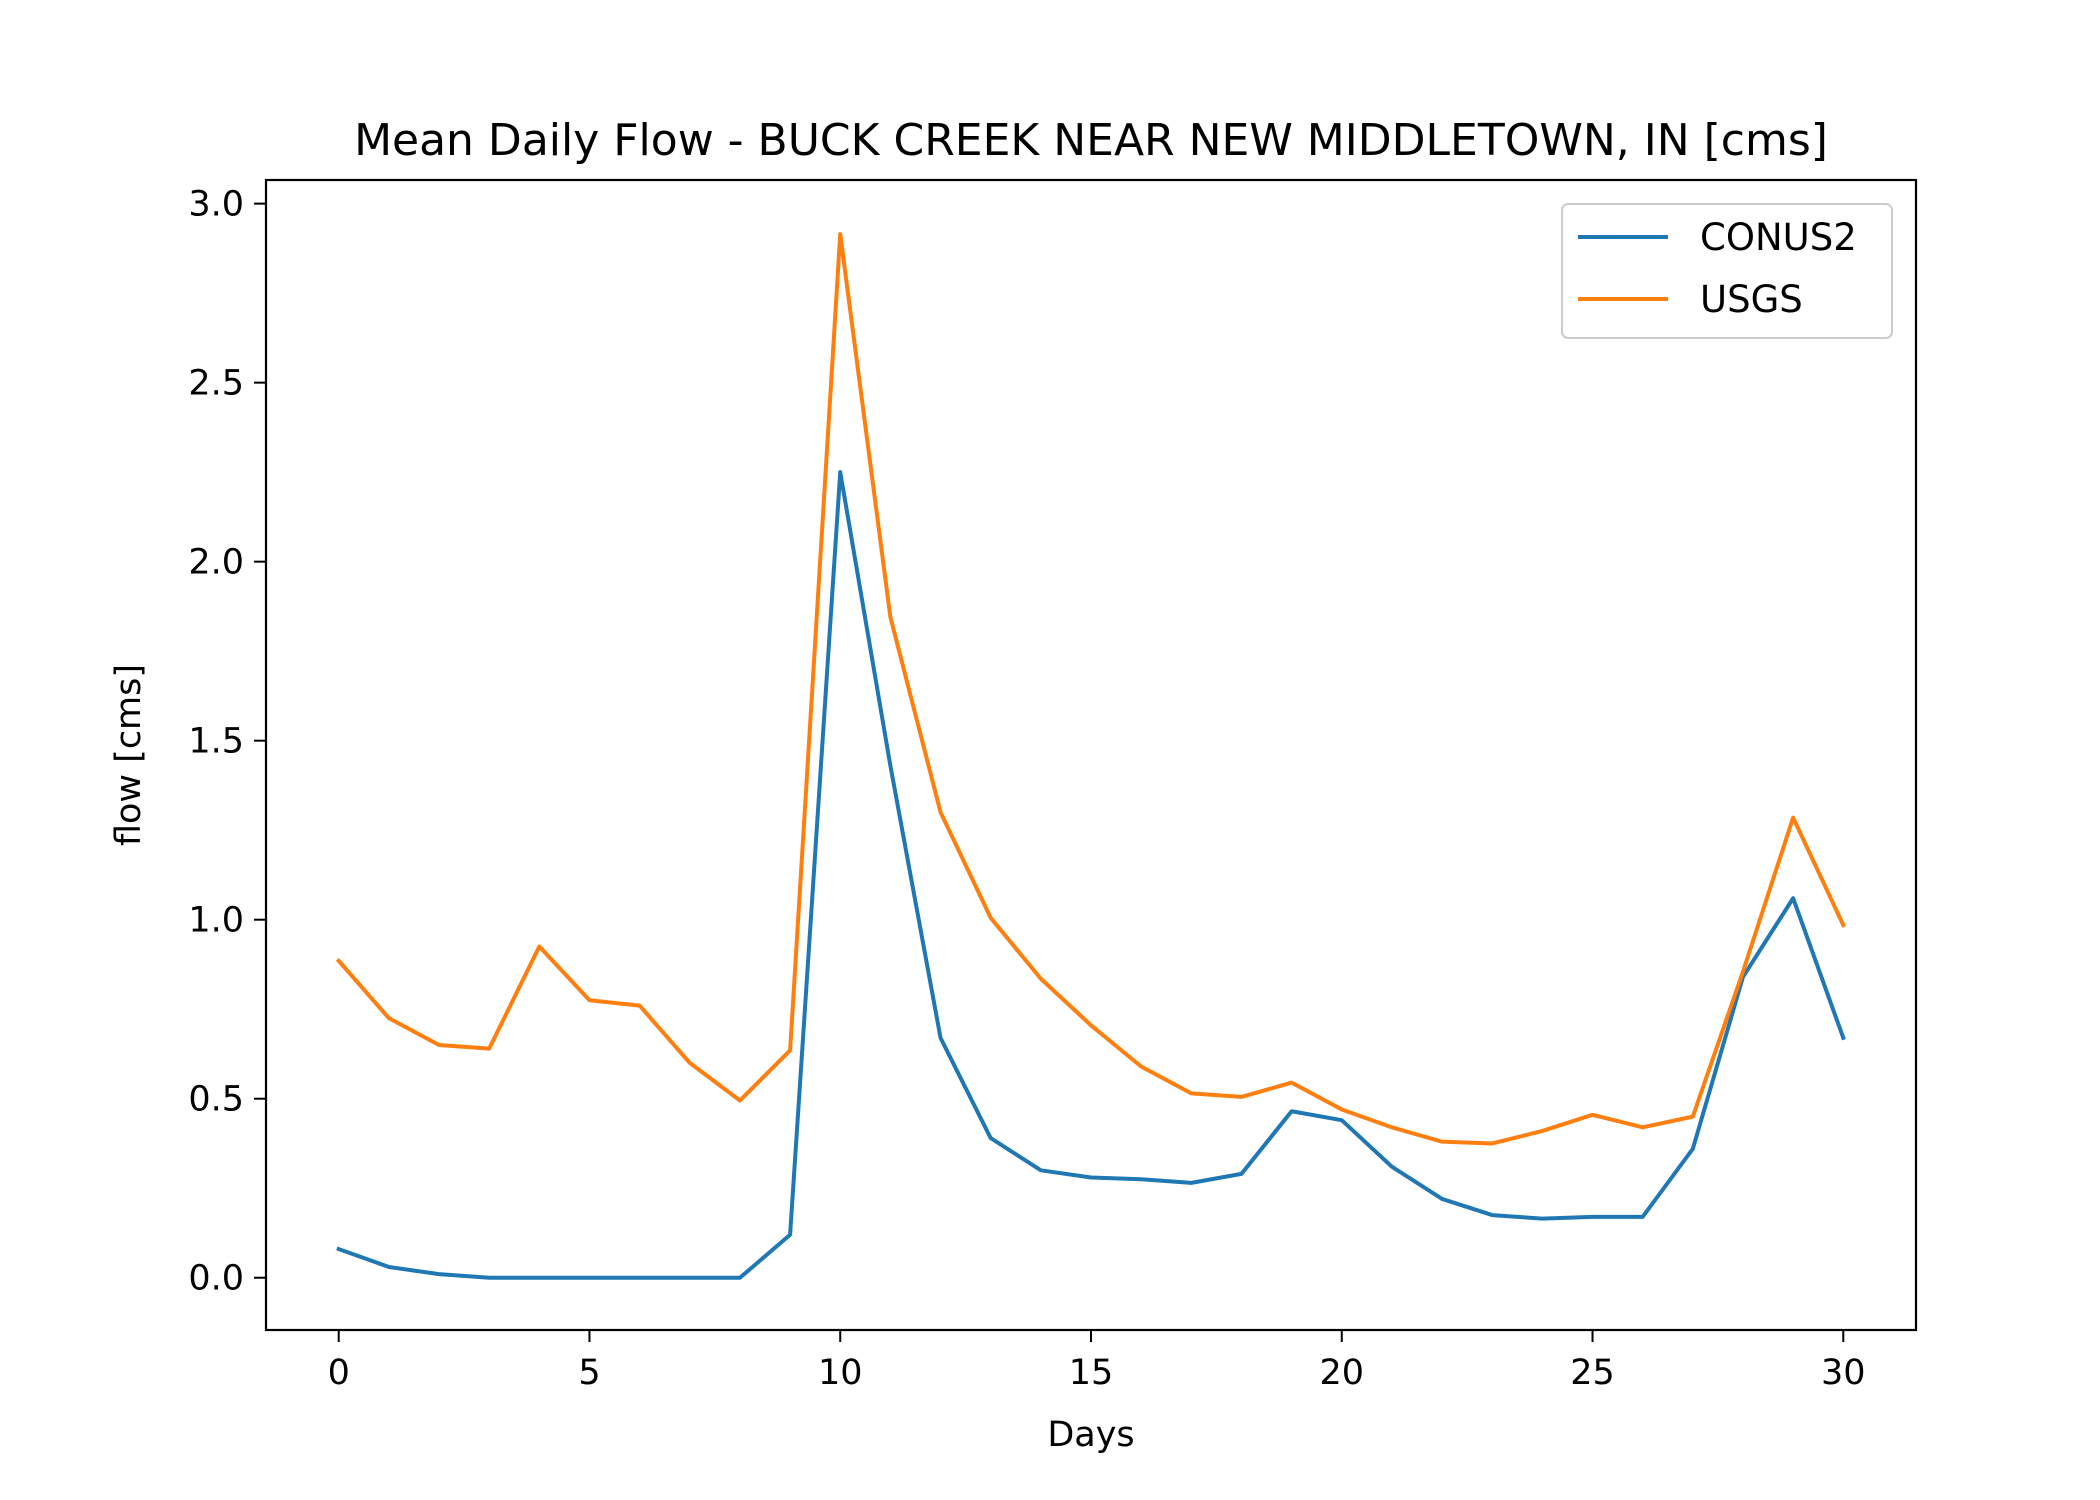 This screenshot has height=1500, width=2100. I want to click on legend: CONUS2 USGS, so click(1727, 271).